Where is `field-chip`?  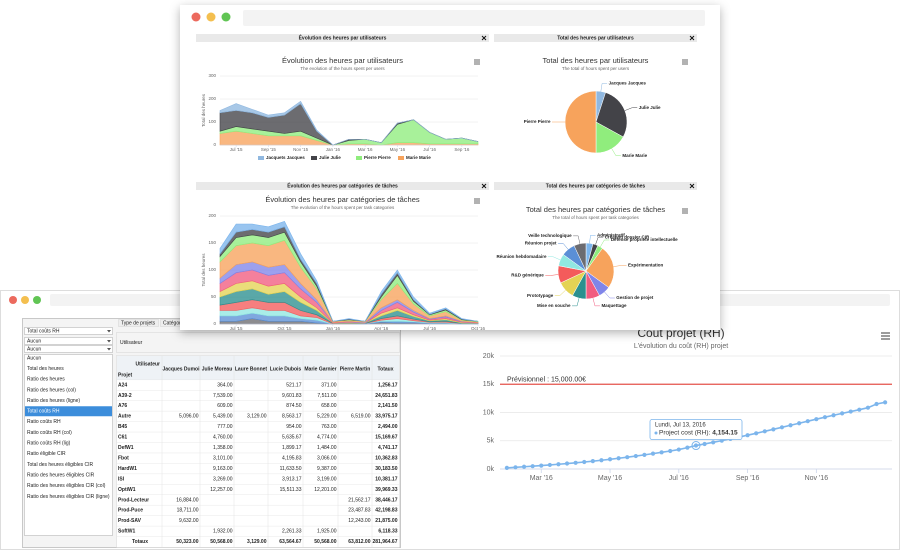
field-chip is located at coordinates (138, 323).